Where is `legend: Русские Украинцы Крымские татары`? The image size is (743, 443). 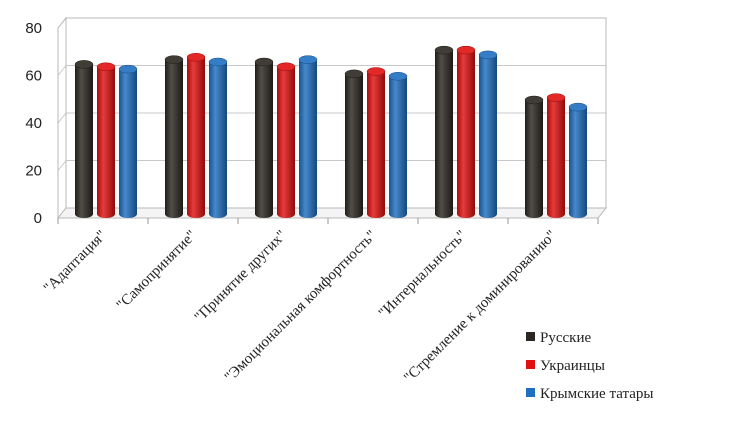 legend: Русские Украинцы Крымские татары is located at coordinates (589, 366).